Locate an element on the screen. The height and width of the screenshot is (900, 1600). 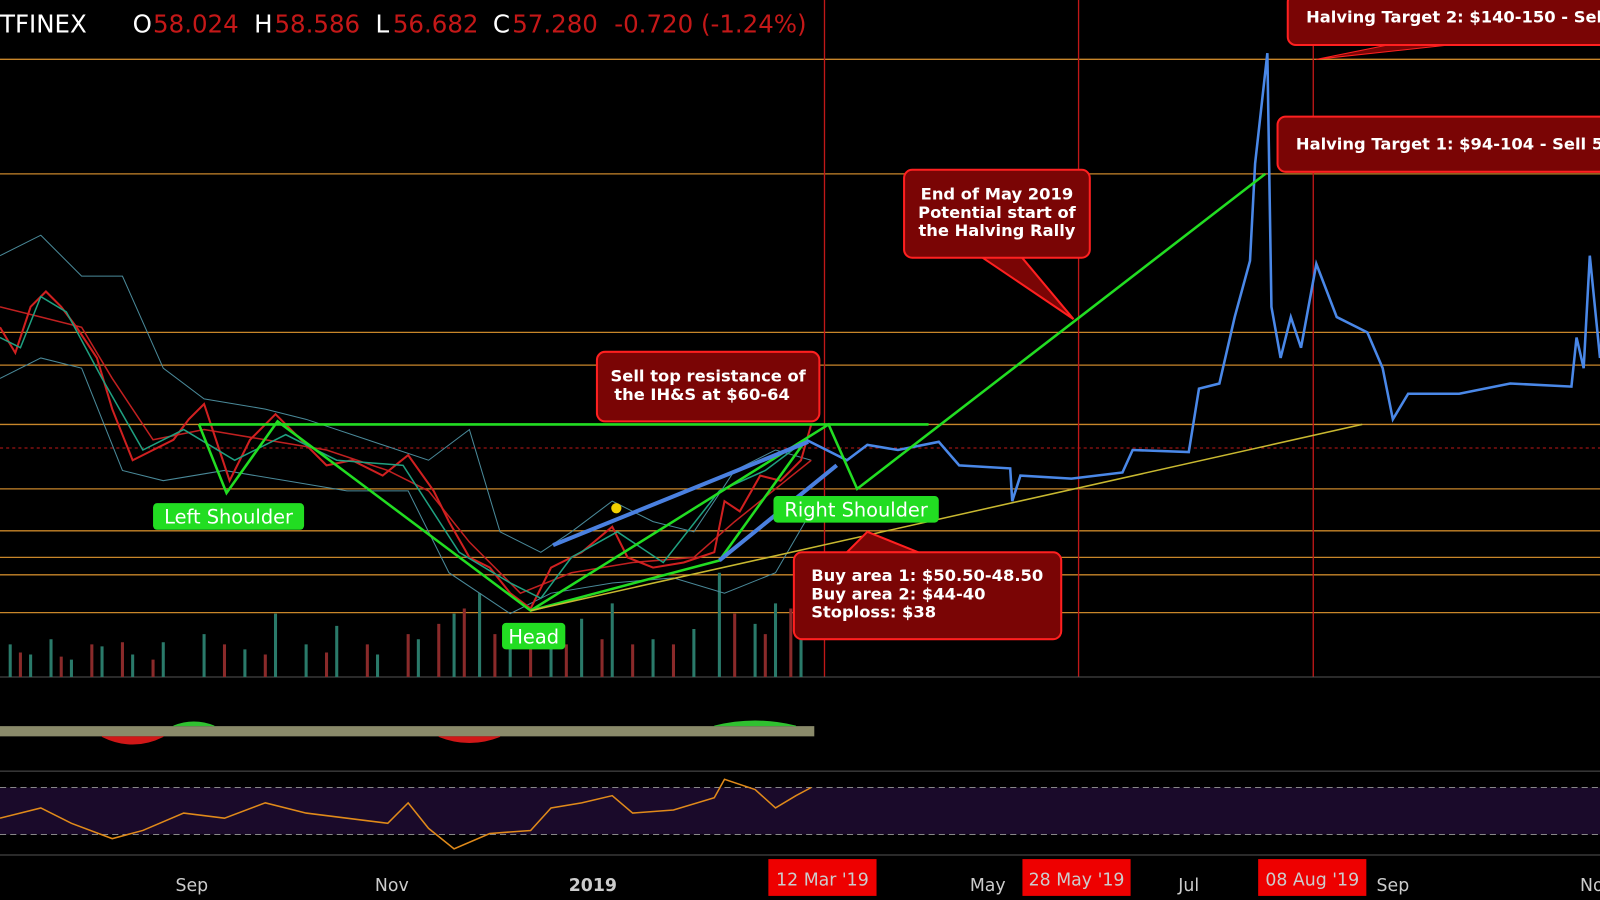
date-marker: 28 May '19 is located at coordinates (1077, 881).